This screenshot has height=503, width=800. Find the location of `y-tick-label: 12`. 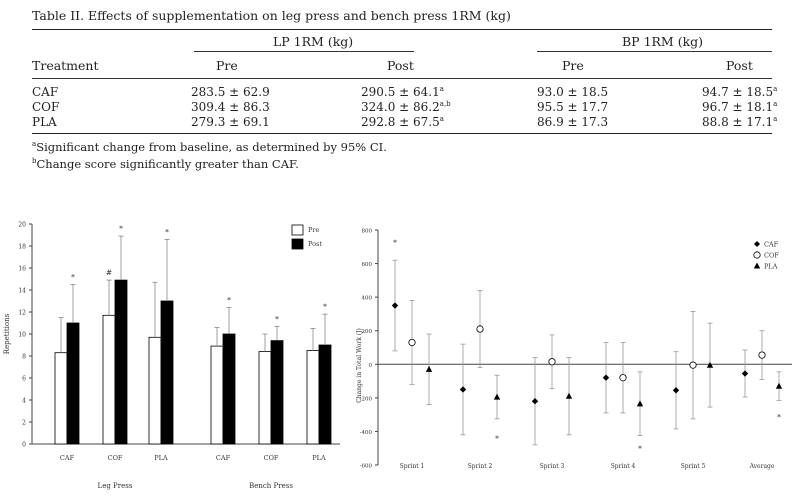

y-tick-label: 12 is located at coordinates (22, 313).